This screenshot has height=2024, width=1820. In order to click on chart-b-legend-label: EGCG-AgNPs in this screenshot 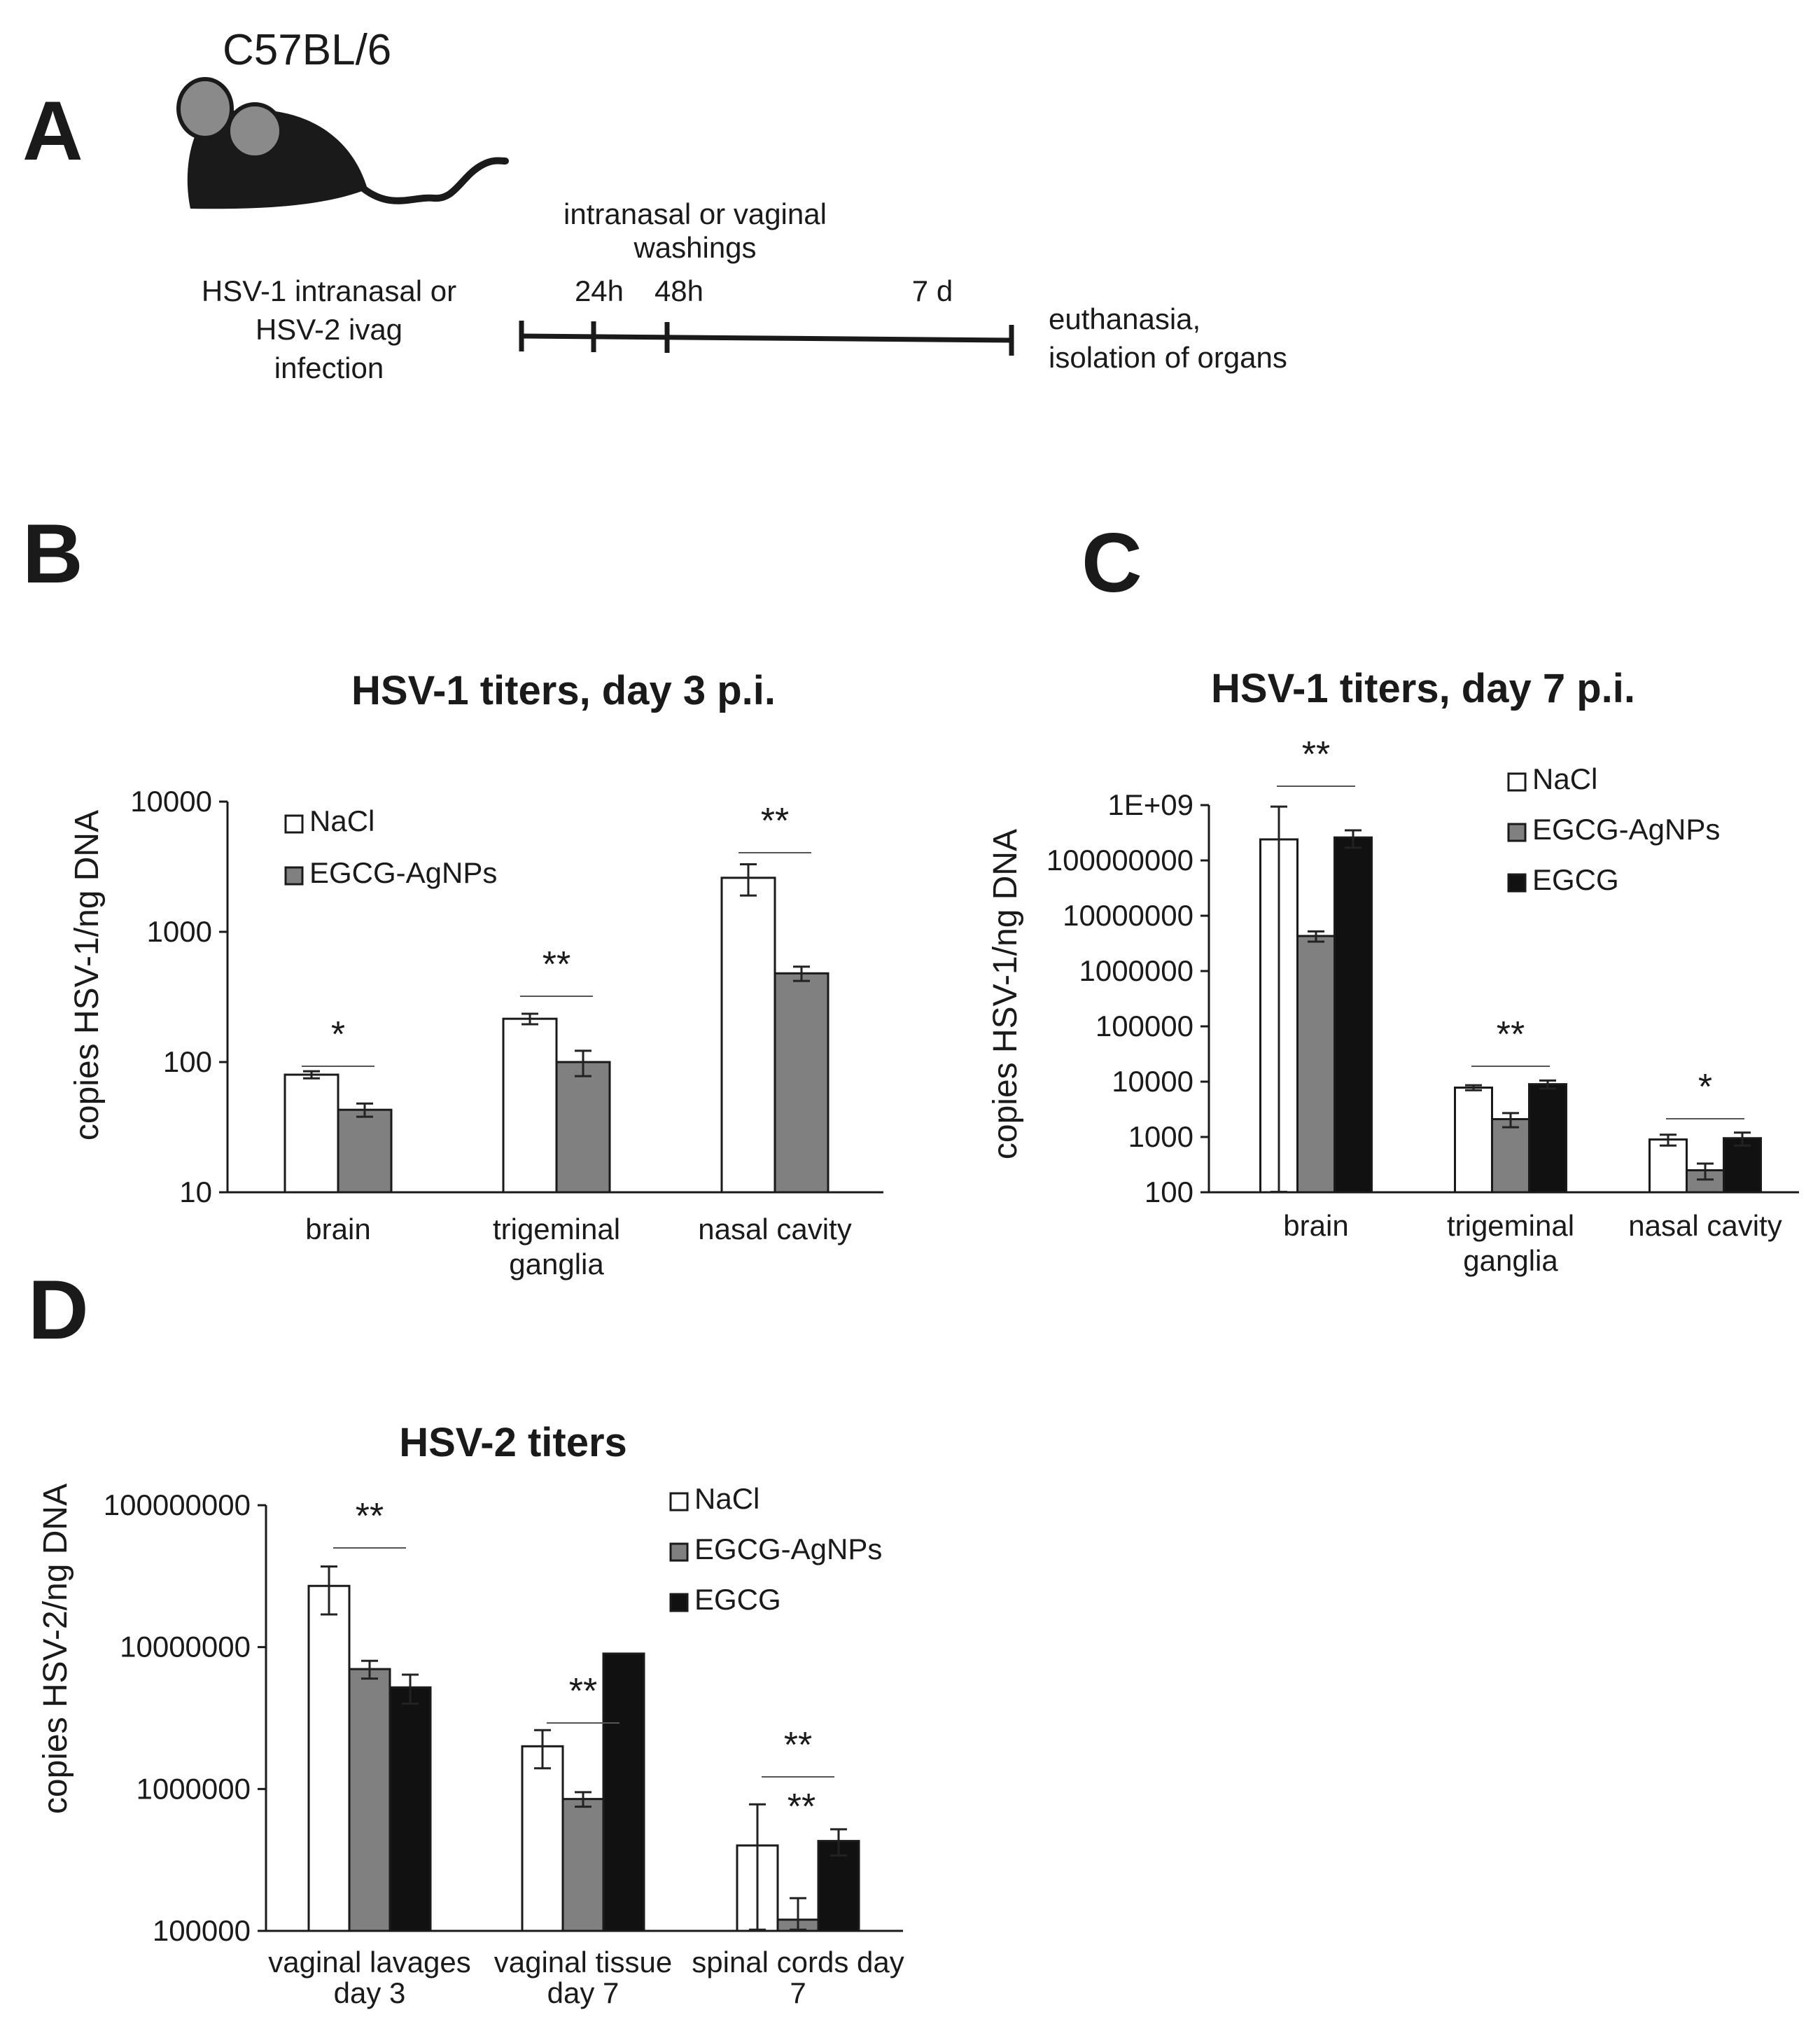, I will do `click(403, 872)`.